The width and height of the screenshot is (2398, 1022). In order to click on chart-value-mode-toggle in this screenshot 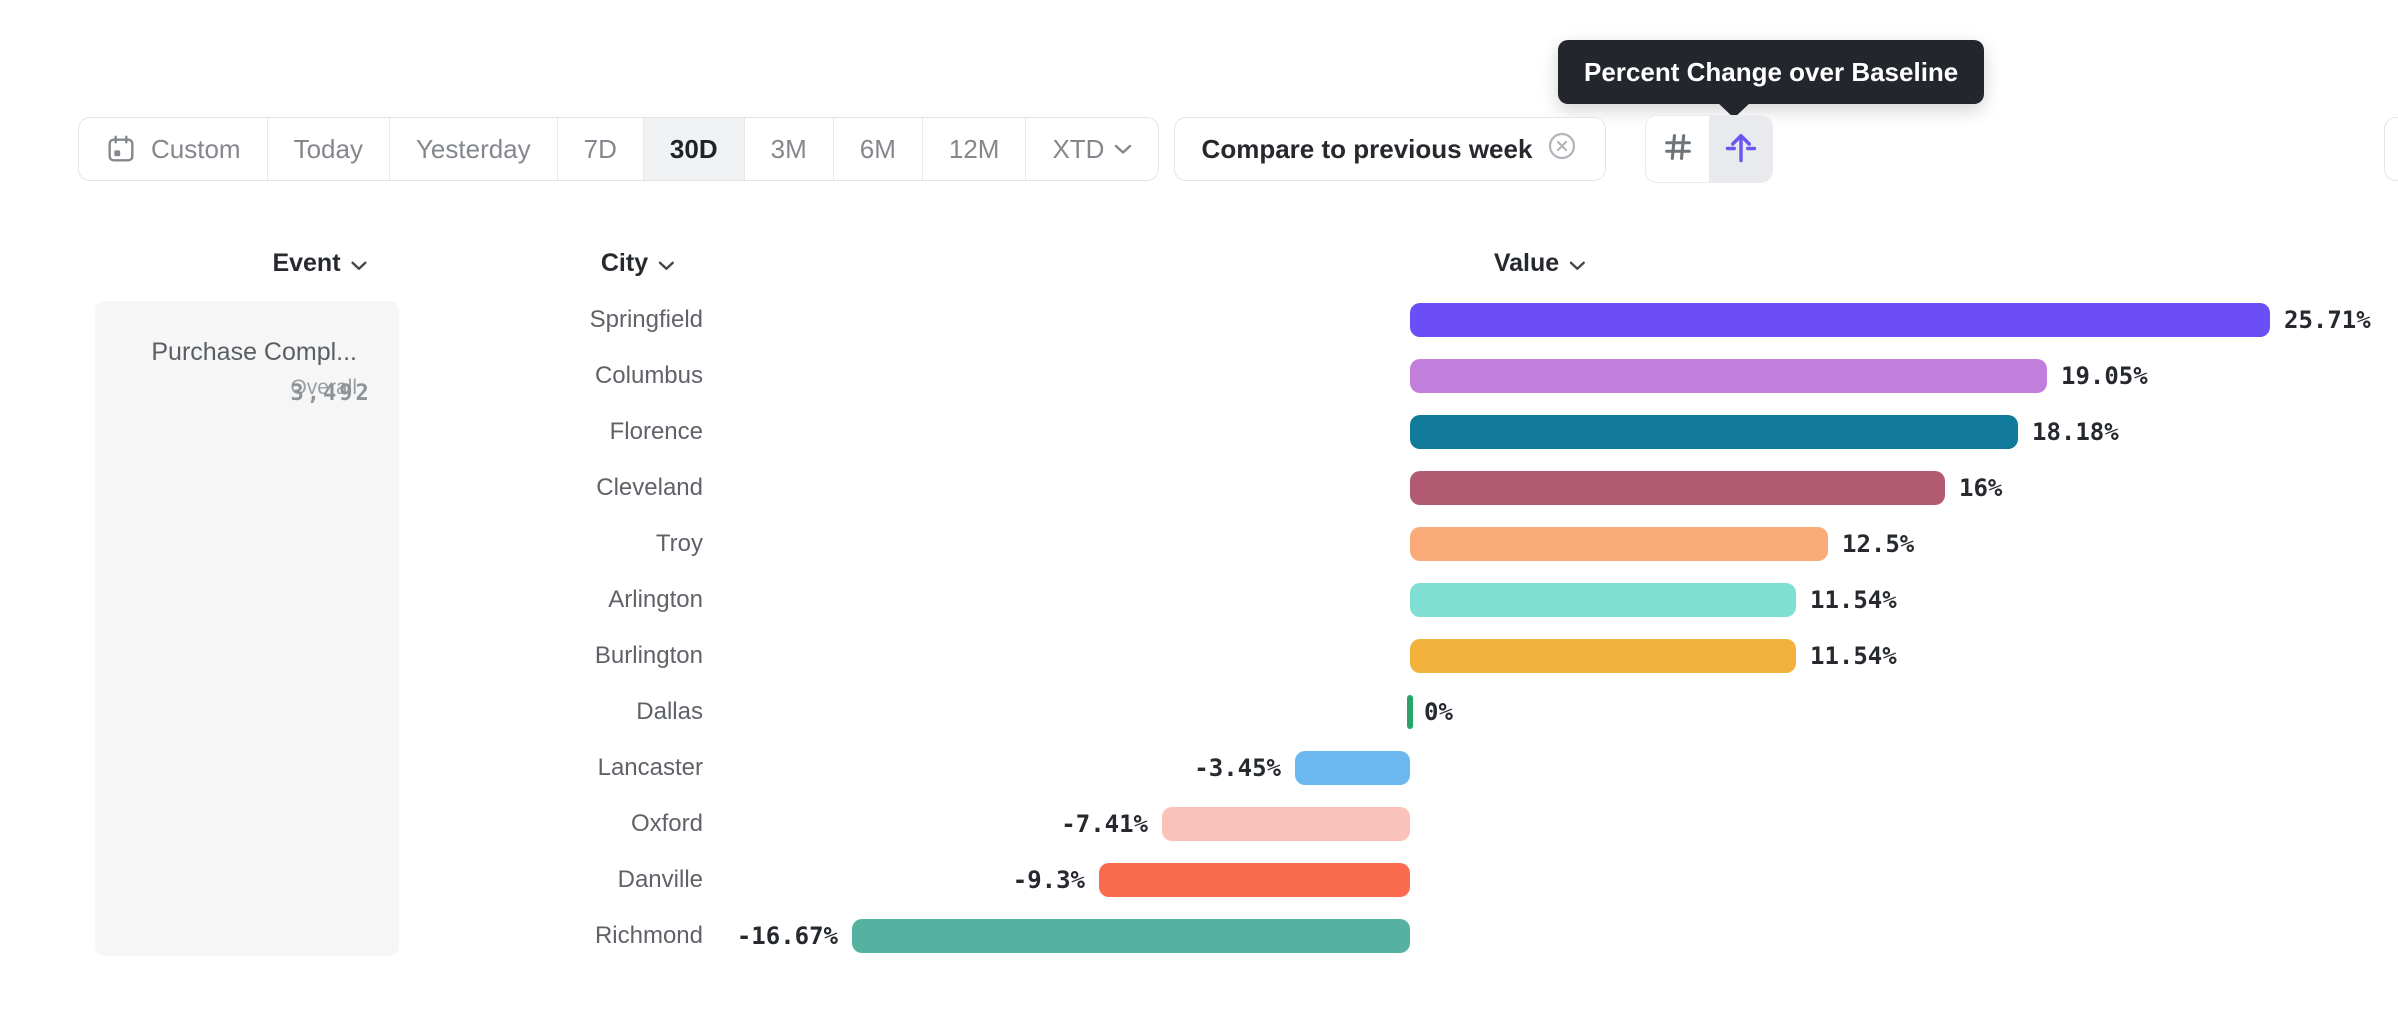, I will do `click(1709, 149)`.